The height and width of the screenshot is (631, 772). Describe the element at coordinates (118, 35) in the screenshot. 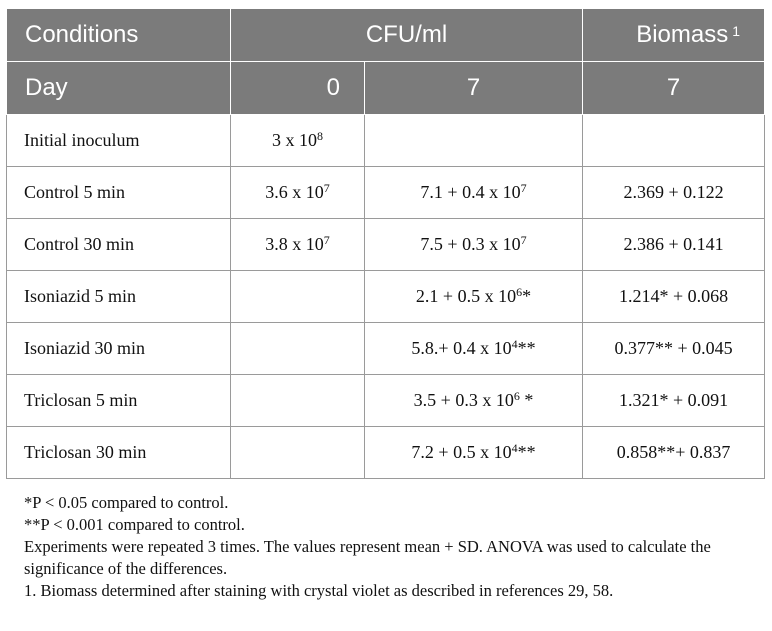

I see `header-conditions: Conditions` at that location.